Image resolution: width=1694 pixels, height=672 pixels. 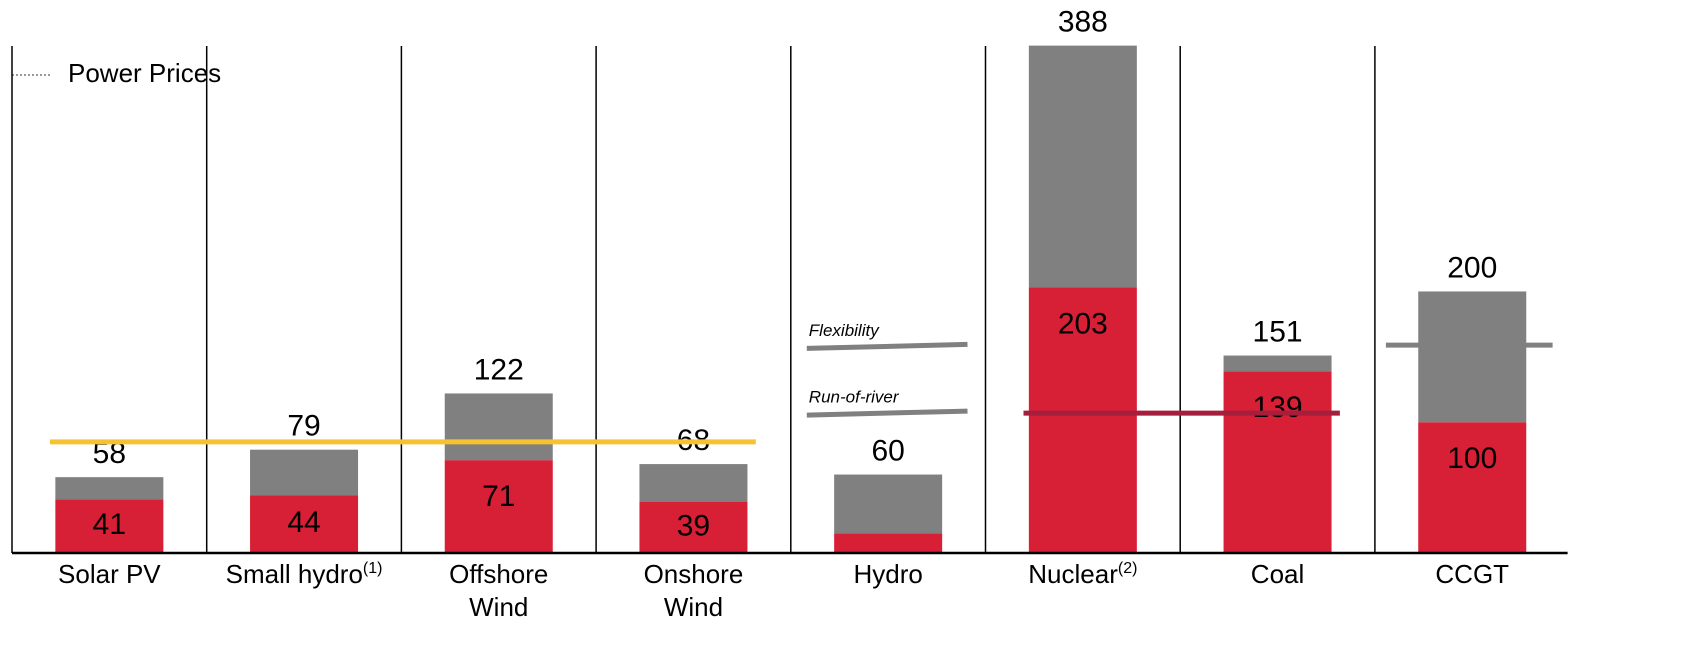 I want to click on segment-label: 44, so click(x=303, y=522).